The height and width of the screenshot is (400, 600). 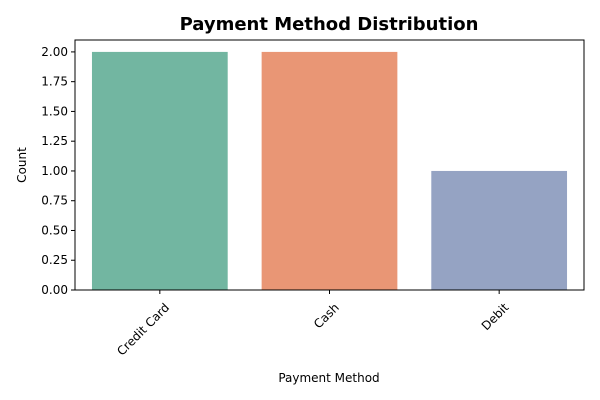 What do you see at coordinates (328, 378) in the screenshot?
I see `x-axis-label: Payment Method` at bounding box center [328, 378].